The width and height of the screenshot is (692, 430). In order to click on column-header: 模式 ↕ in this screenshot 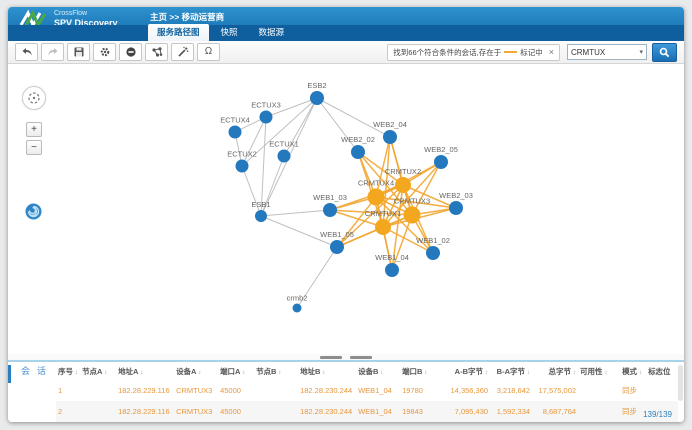, I will do `click(632, 371)`.